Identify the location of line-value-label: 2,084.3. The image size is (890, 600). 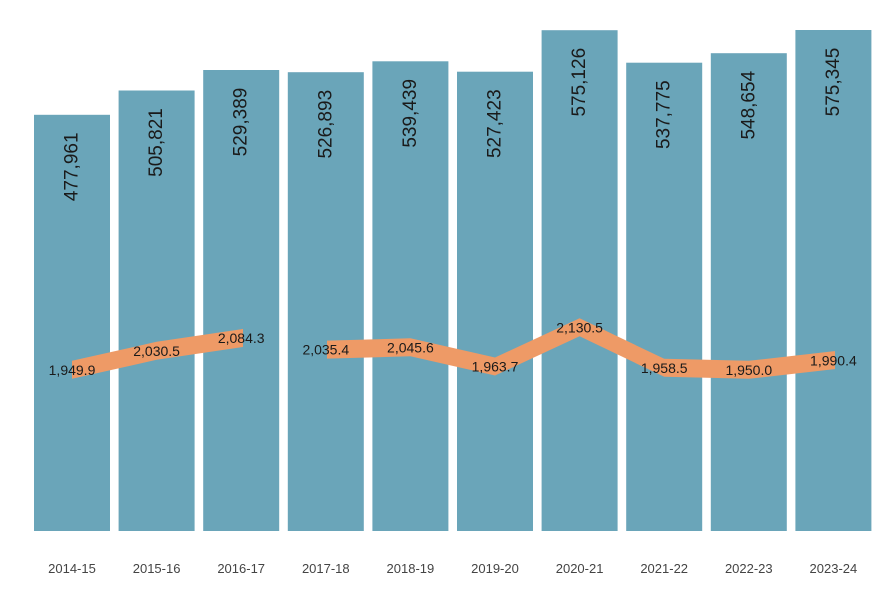
(241, 338).